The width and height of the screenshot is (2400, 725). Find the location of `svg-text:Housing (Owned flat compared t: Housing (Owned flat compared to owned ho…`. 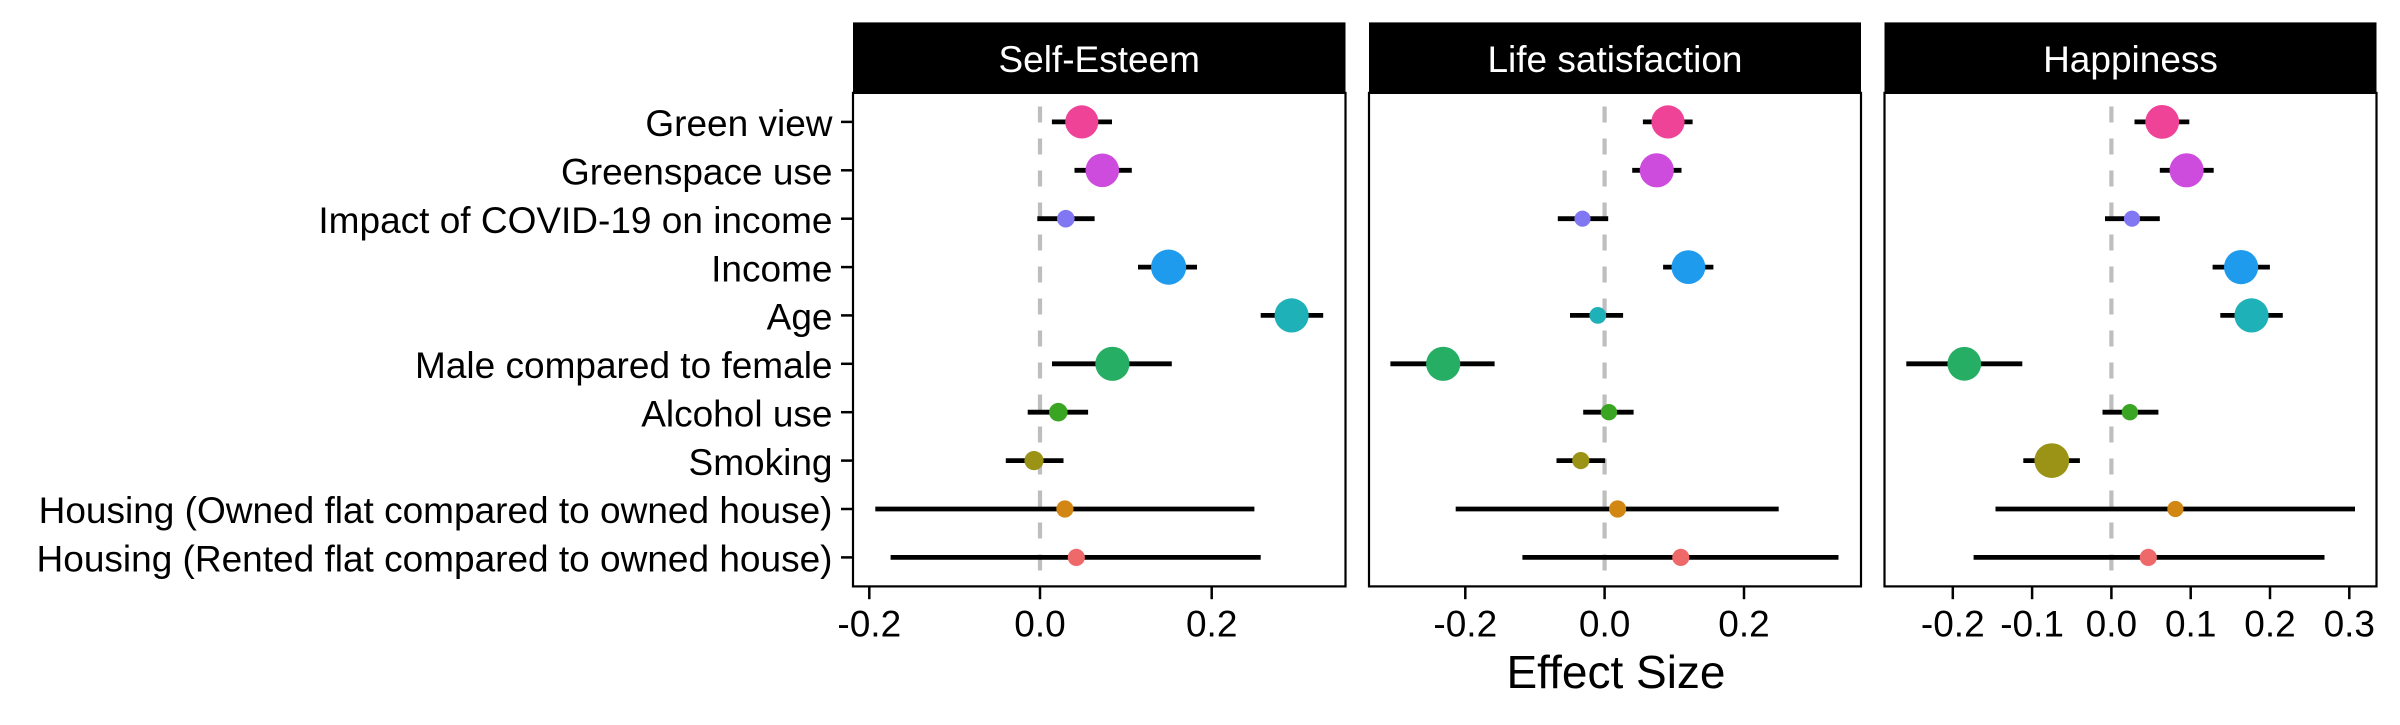

svg-text:Housing (Owned flat compared t: Housing (Owned flat compared to owned ho… is located at coordinates (436, 510).